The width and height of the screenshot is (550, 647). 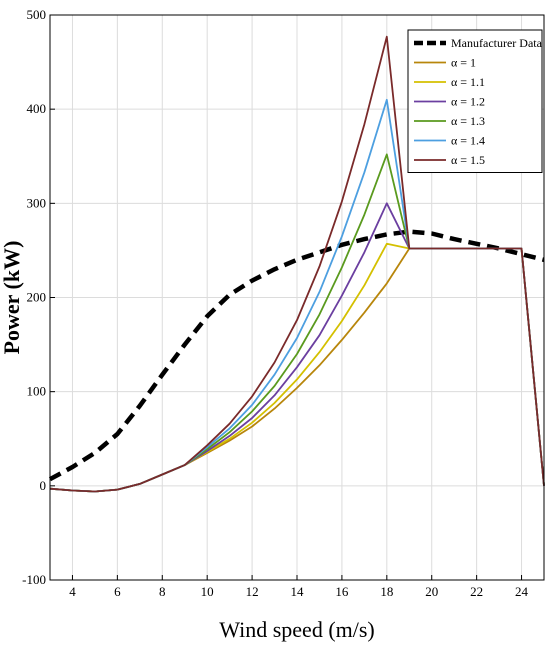 What do you see at coordinates (37, 108) in the screenshot?
I see `y-tick-label: 400` at bounding box center [37, 108].